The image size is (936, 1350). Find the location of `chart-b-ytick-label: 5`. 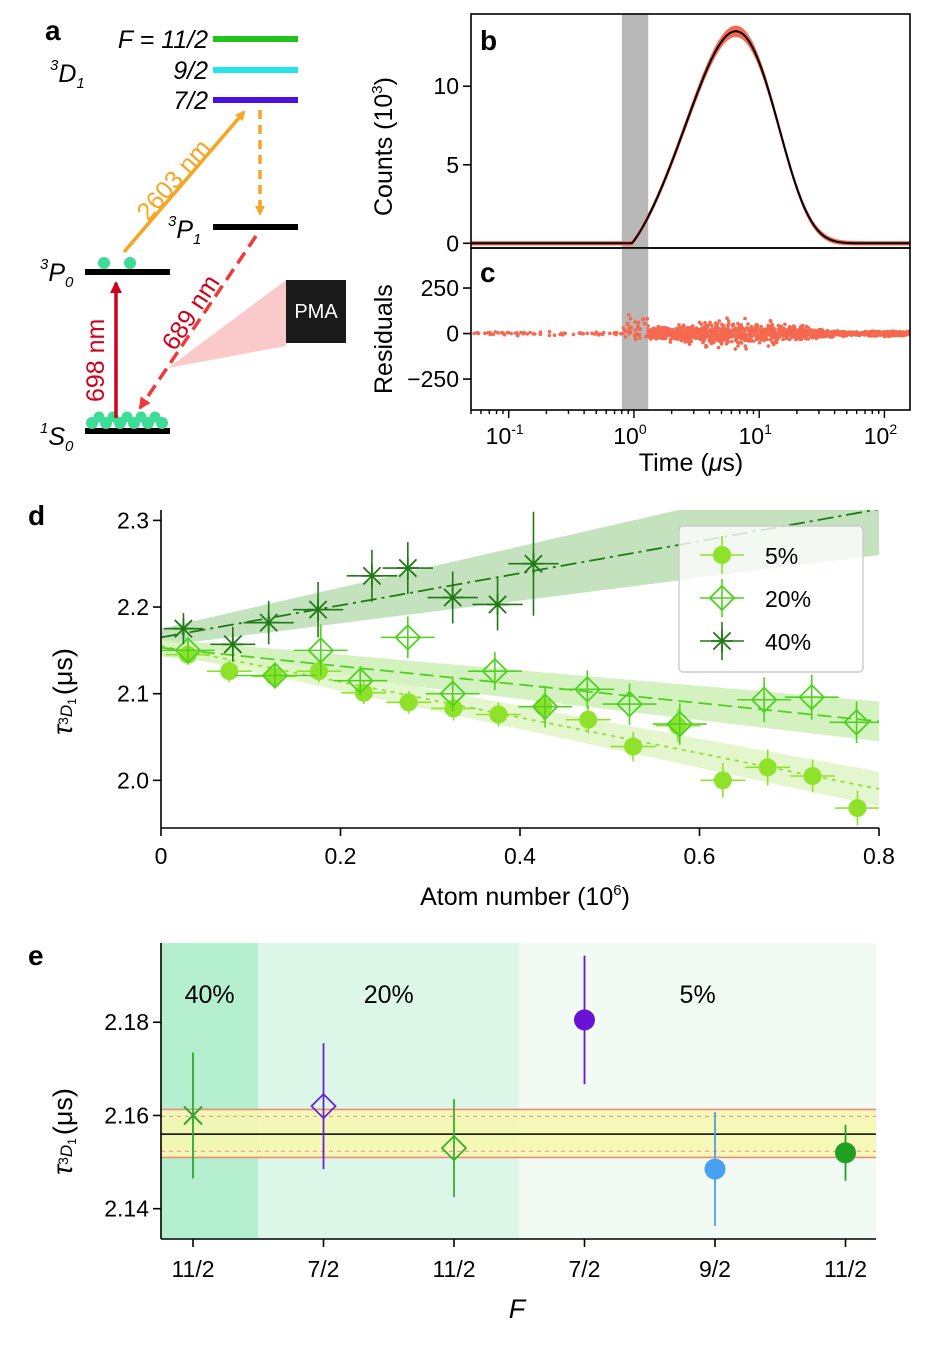

chart-b-ytick-label: 5 is located at coordinates (452, 165).